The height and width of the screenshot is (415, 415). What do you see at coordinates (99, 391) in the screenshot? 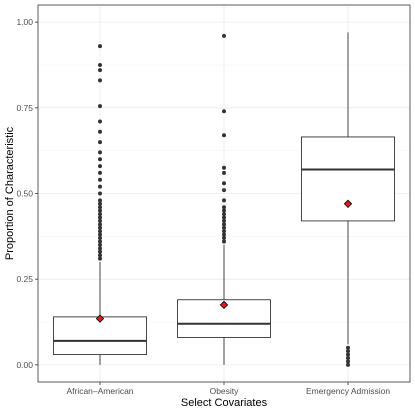
I see `x-tick-label: African–American` at bounding box center [99, 391].